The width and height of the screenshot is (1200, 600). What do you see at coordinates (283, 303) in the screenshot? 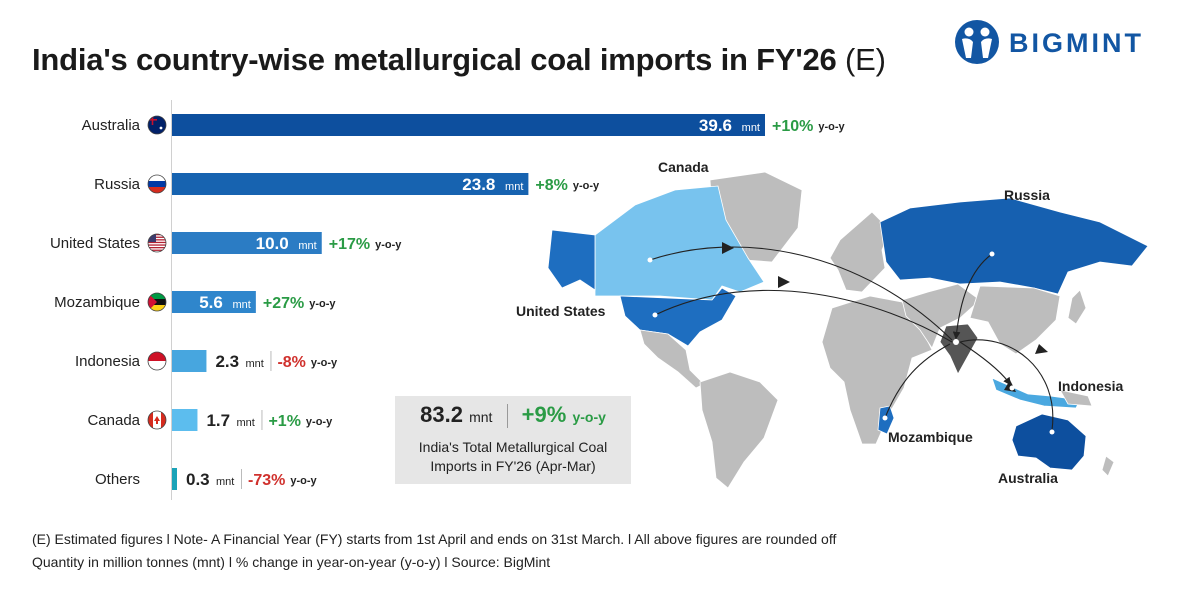
I see `yoy-change-mozambique: +27%` at bounding box center [283, 303].